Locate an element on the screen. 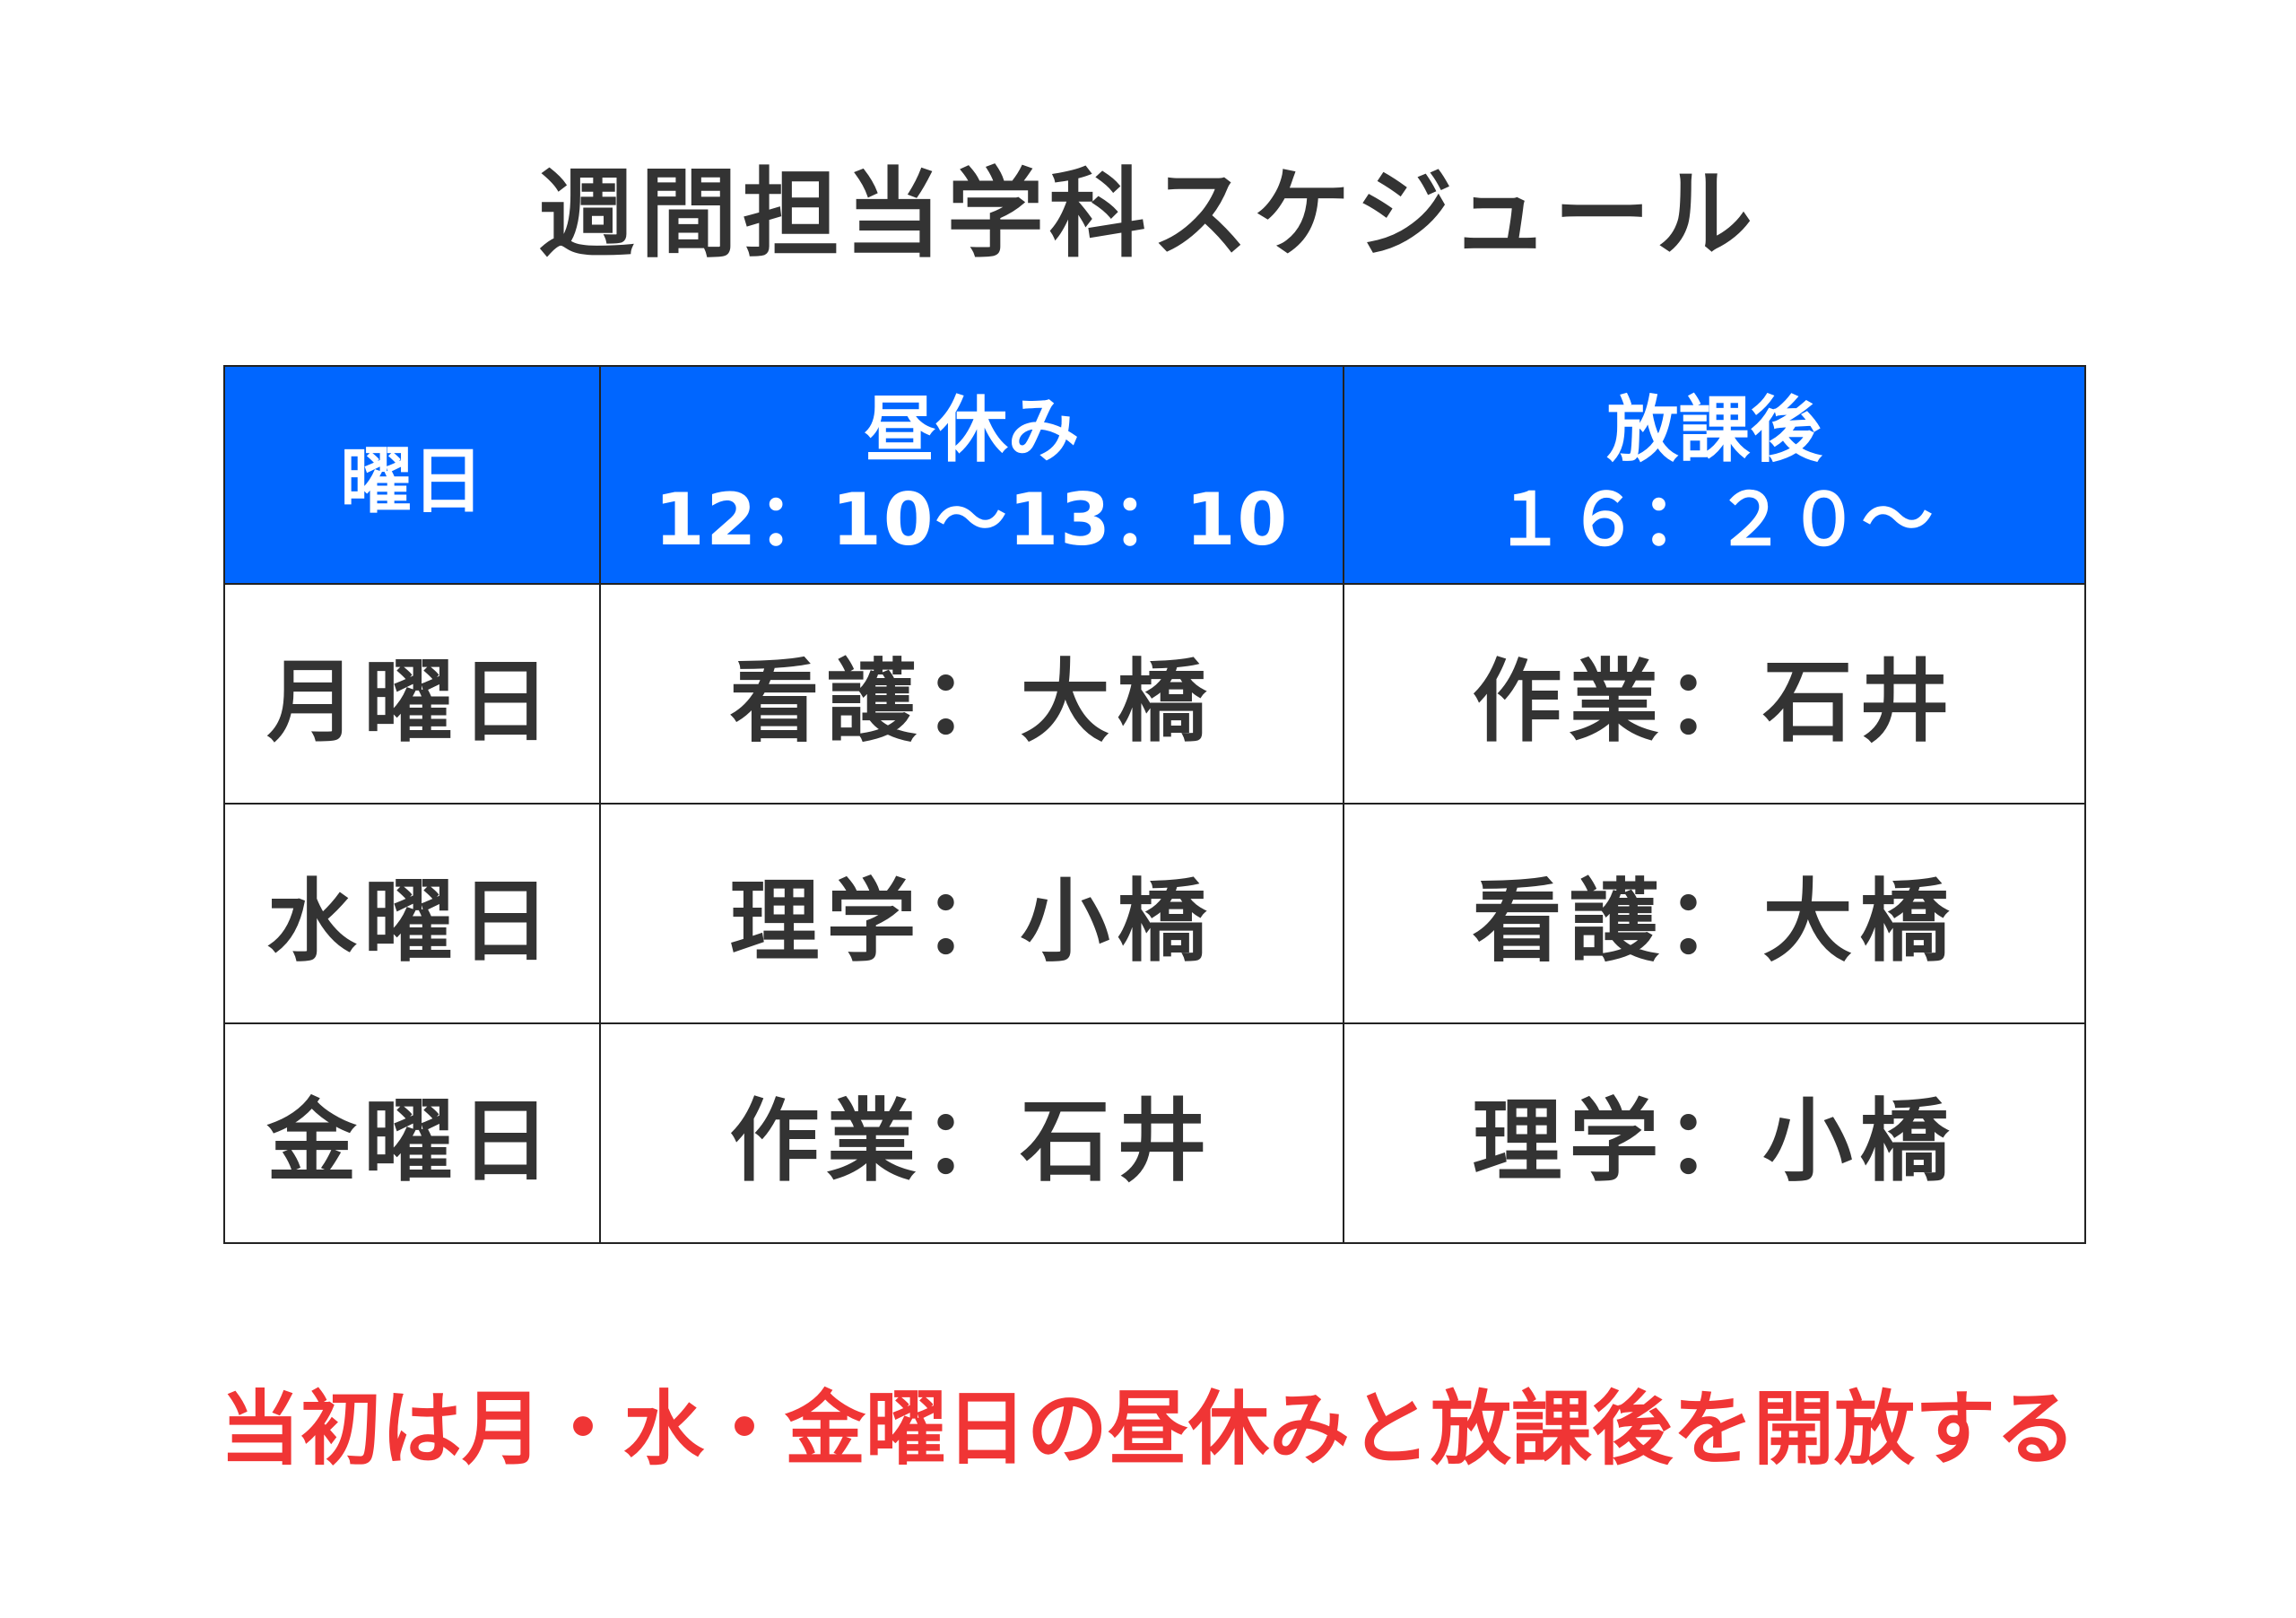 Image resolution: width=2296 pixels, height=1618 pixels. note-text: 当初は月・水・金曜日の昼休みと放課後を開放する is located at coordinates (1148, 1429).